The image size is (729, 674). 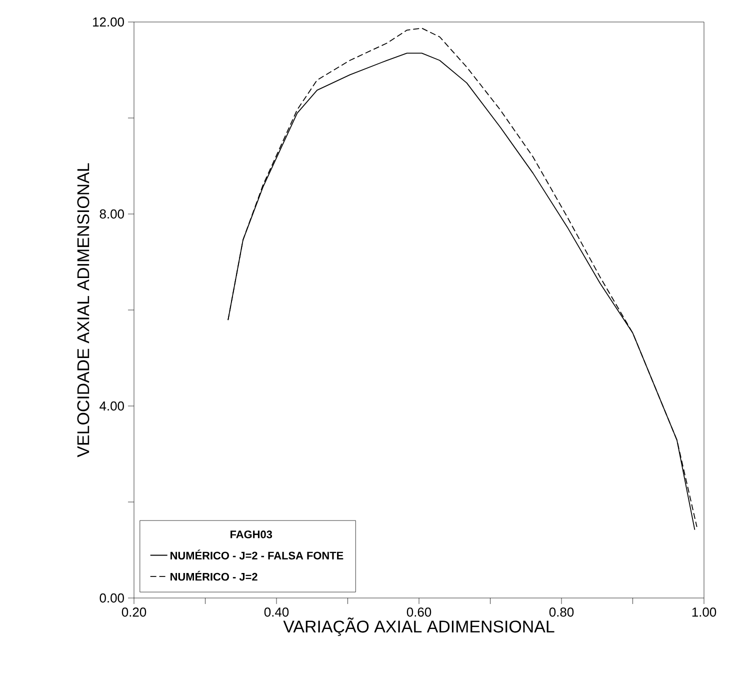 What do you see at coordinates (112, 214) in the screenshot?
I see `y-tick-label: 8.00` at bounding box center [112, 214].